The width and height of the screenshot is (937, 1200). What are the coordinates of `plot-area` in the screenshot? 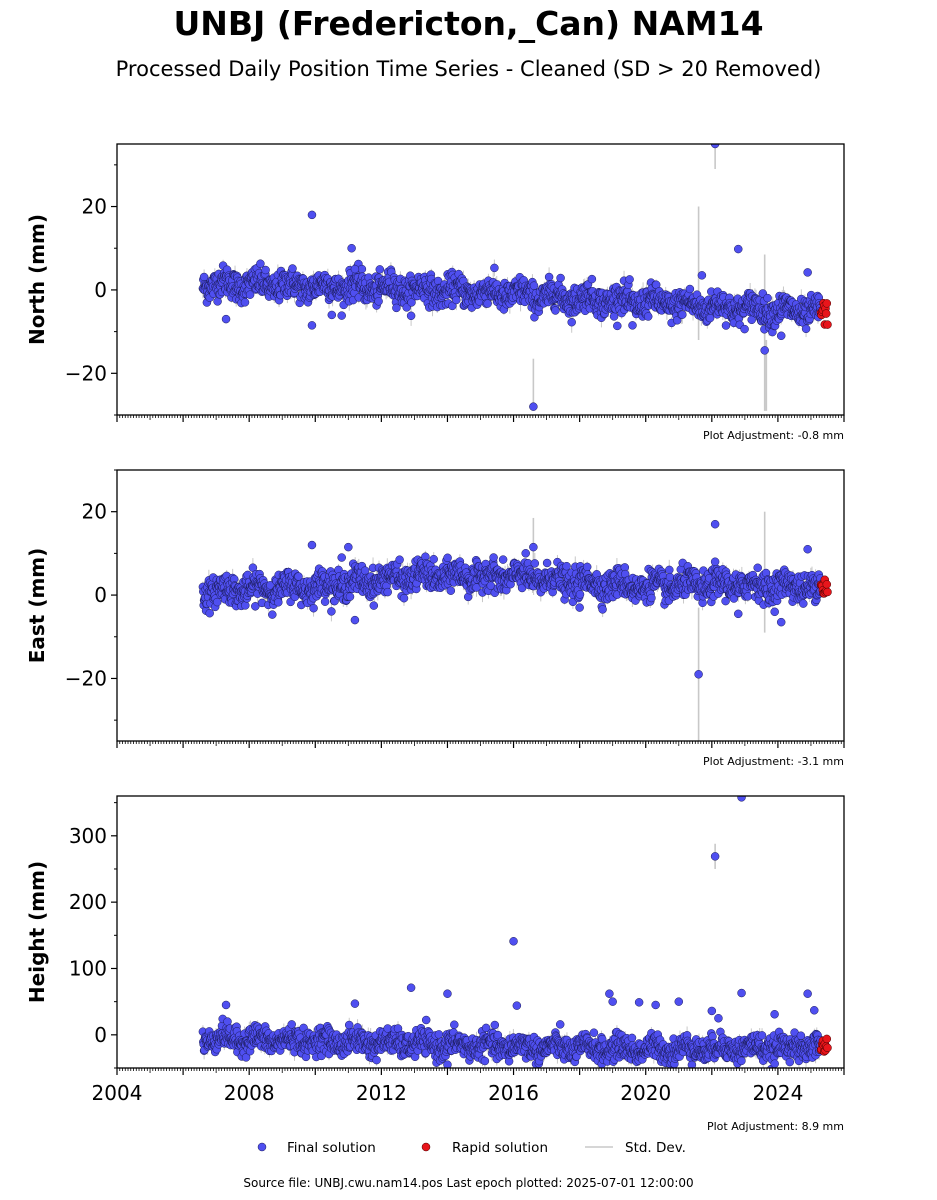 It's located at (515, 626).